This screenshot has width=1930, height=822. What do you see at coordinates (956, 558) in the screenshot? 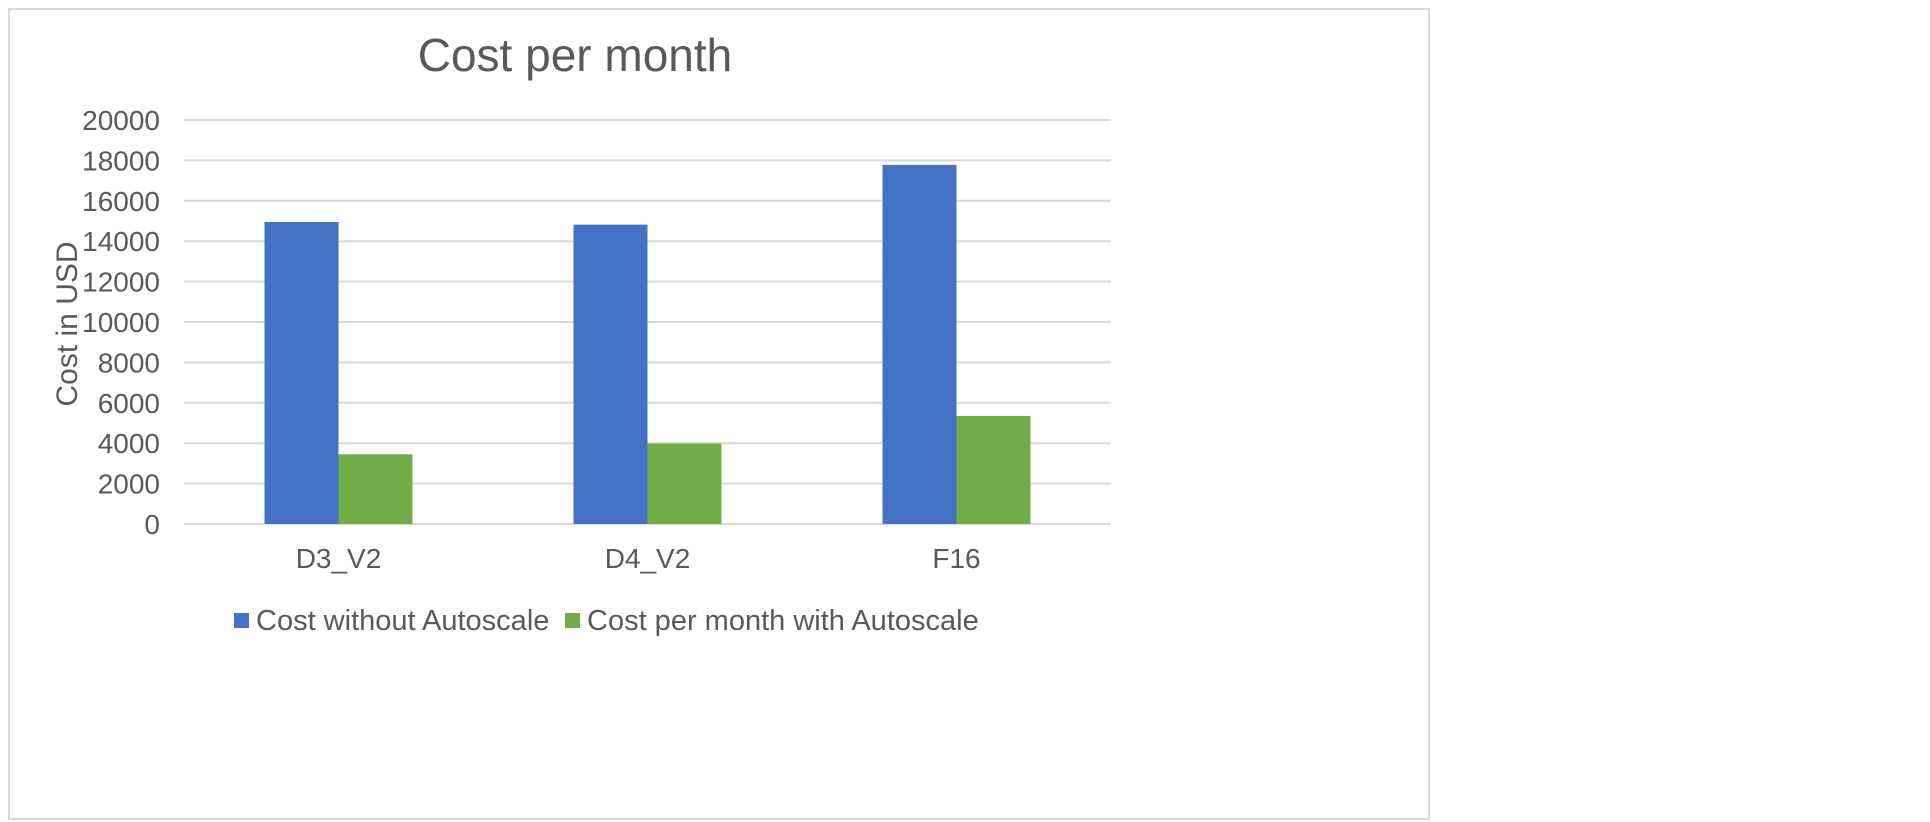
I see `x-category-label: F16` at bounding box center [956, 558].